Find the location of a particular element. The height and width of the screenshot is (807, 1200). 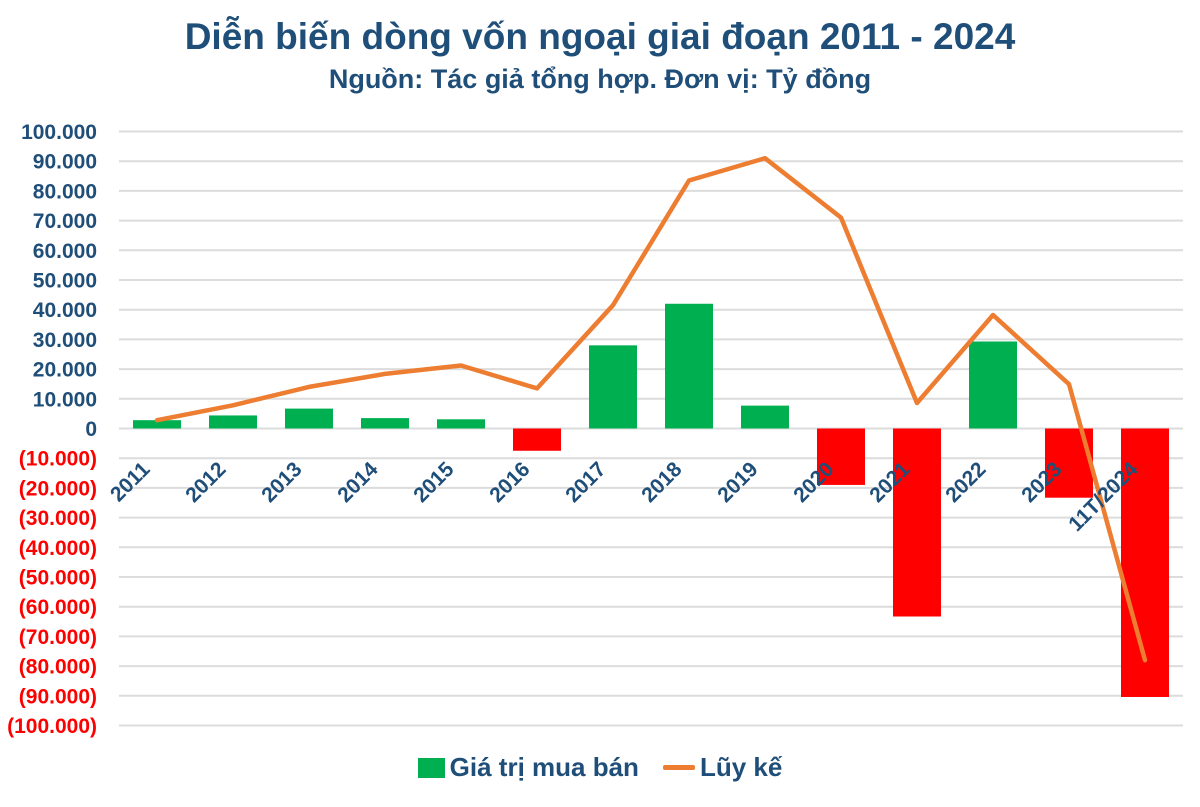

x-axis-label-2015: 2015 is located at coordinates (434, 483).